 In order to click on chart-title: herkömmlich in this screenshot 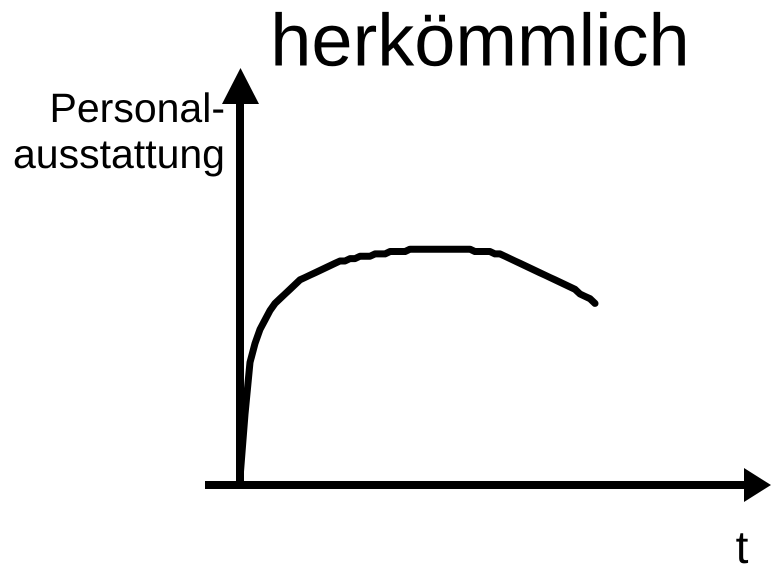, I will do `click(480, 41)`.